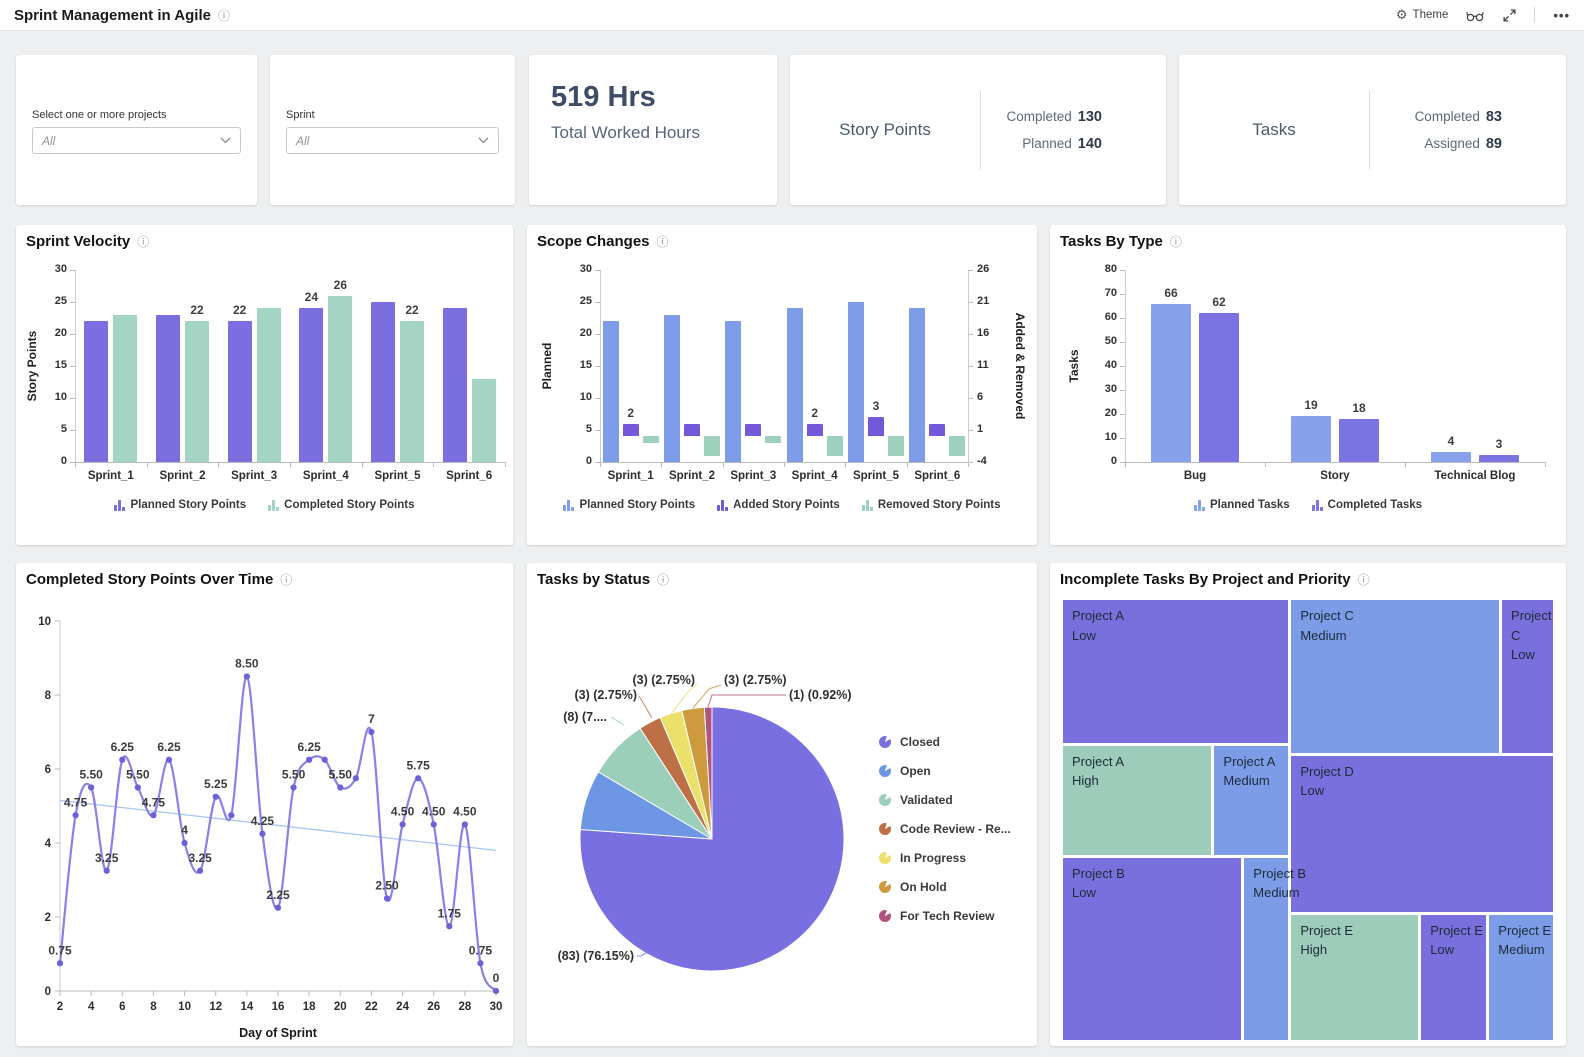 Image resolution: width=1584 pixels, height=1057 pixels. I want to click on bar-Added Story Points-Sprint_2, so click(692, 430).